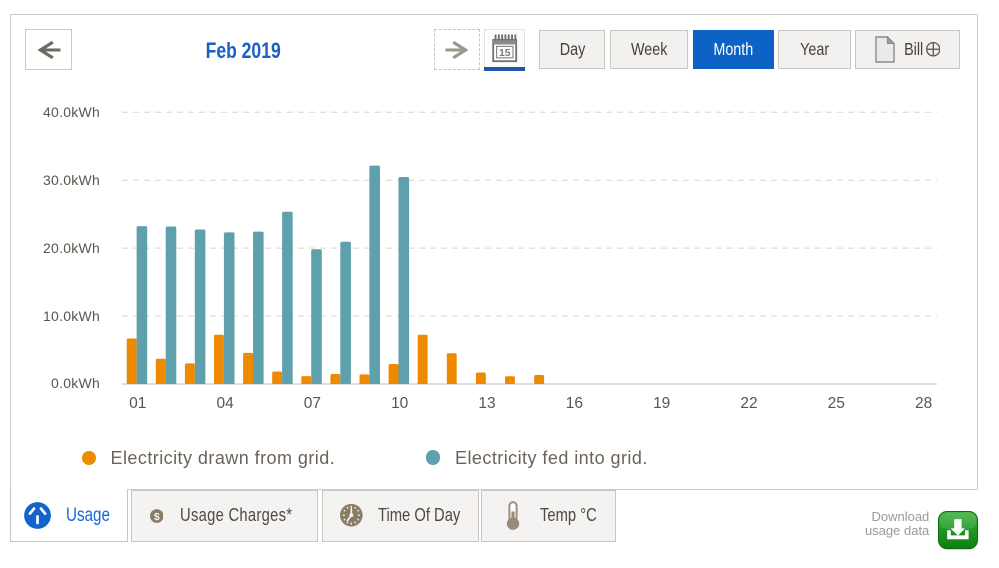 Image resolution: width=999 pixels, height=568 pixels. What do you see at coordinates (486, 403) in the screenshot?
I see `svg-text: 13` at bounding box center [486, 403].